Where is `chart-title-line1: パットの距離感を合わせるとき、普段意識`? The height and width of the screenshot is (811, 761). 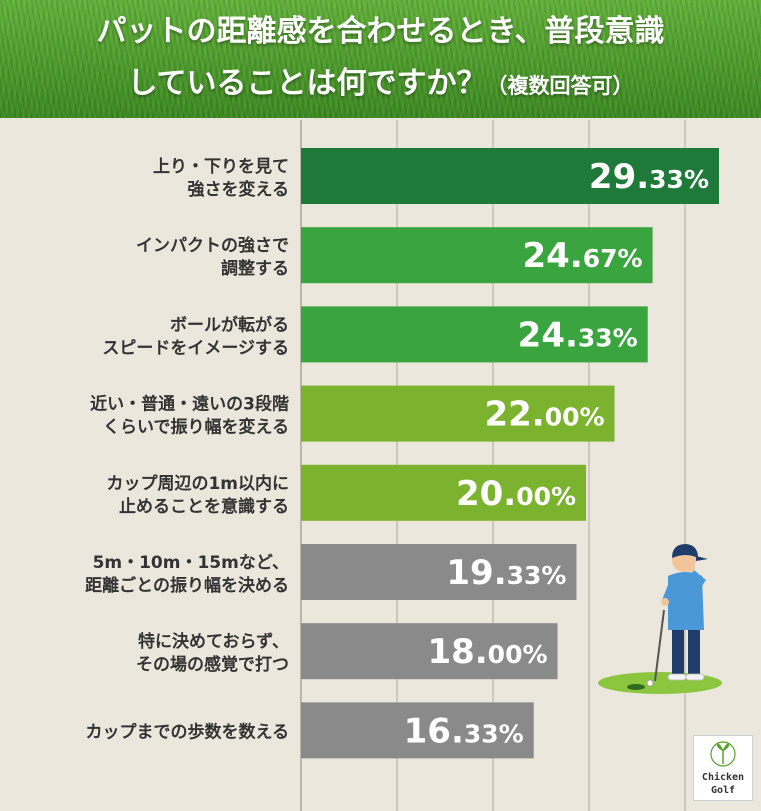 chart-title-line1: パットの距離感を合わせるとき、普段意識 is located at coordinates (380, 31).